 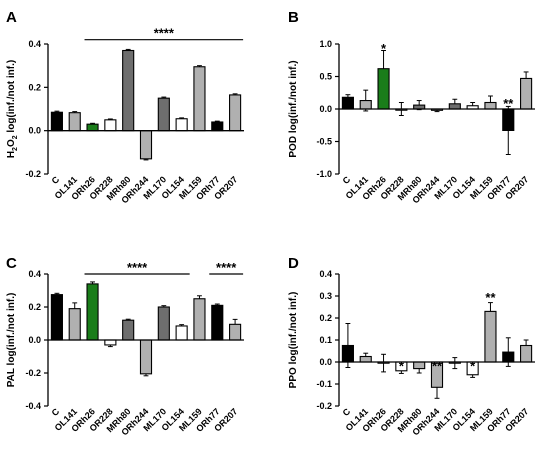 I want to click on panel-letter: C, so click(x=11, y=263).